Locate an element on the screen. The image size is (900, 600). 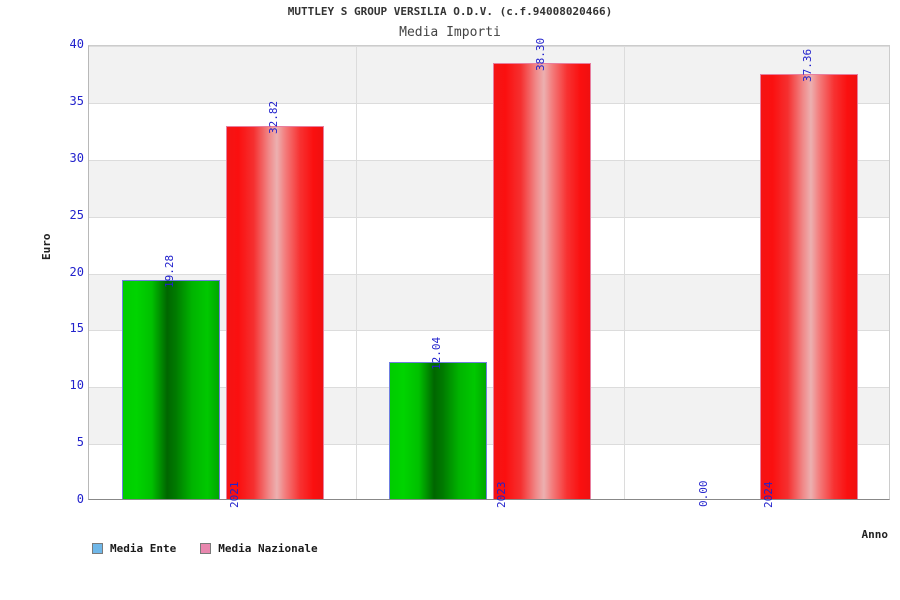
chart-legend: Media Ente Media Nazionale is located at coordinates (205, 548).